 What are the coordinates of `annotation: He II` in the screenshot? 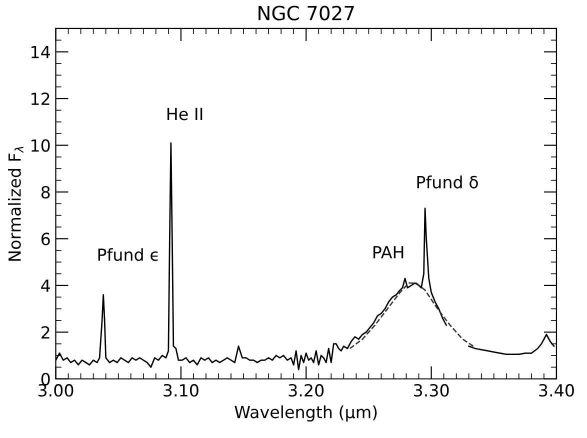 It's located at (184, 114).